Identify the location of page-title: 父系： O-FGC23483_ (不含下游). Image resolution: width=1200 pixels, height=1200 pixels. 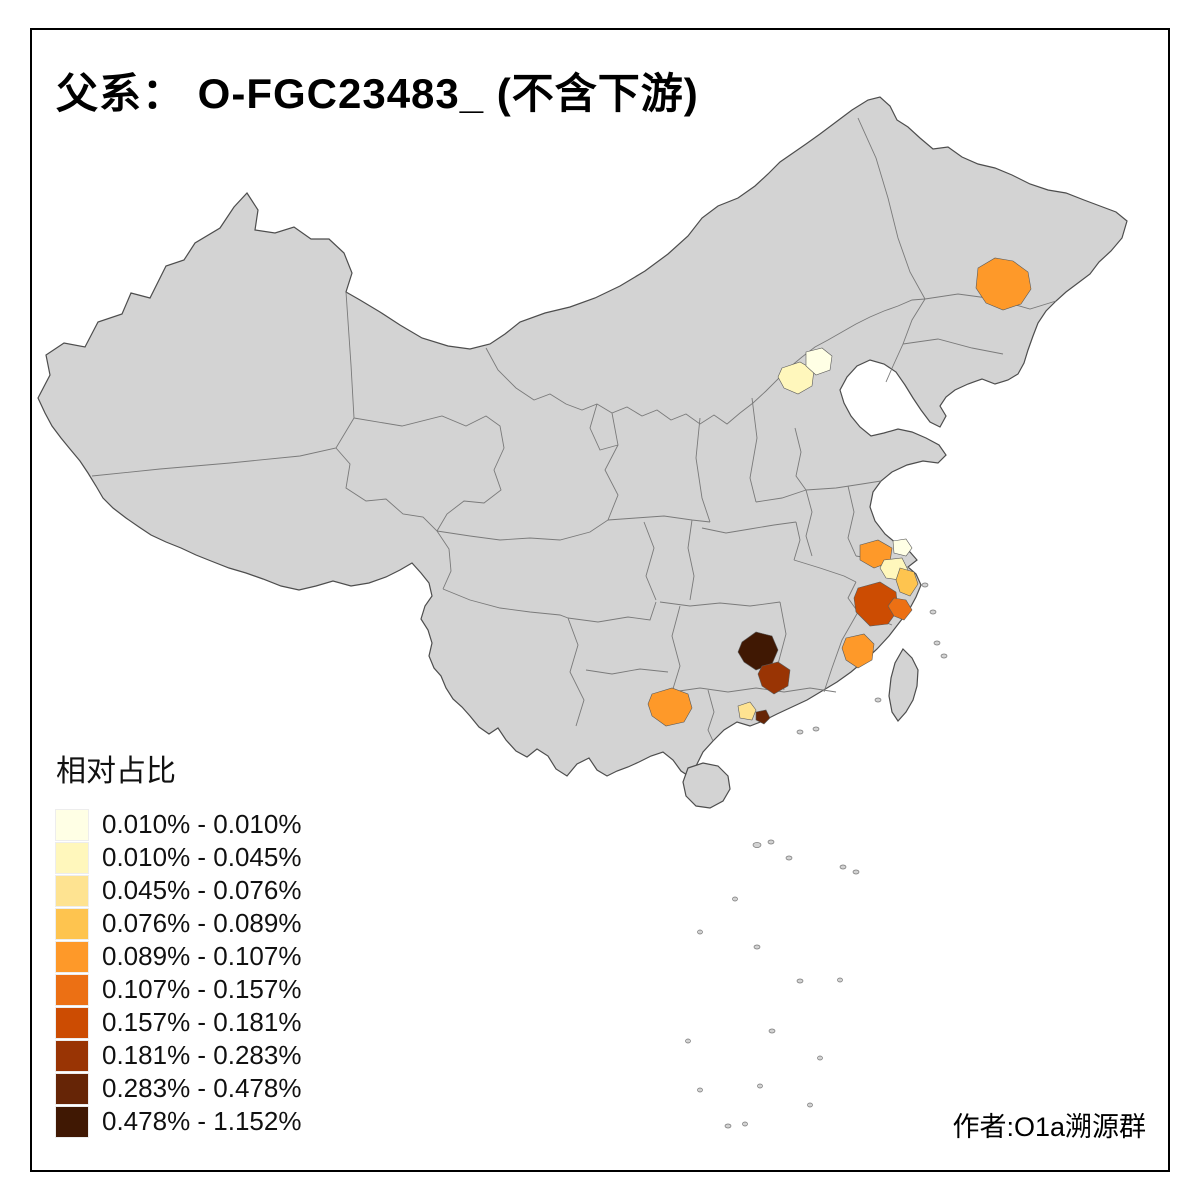
(377, 93).